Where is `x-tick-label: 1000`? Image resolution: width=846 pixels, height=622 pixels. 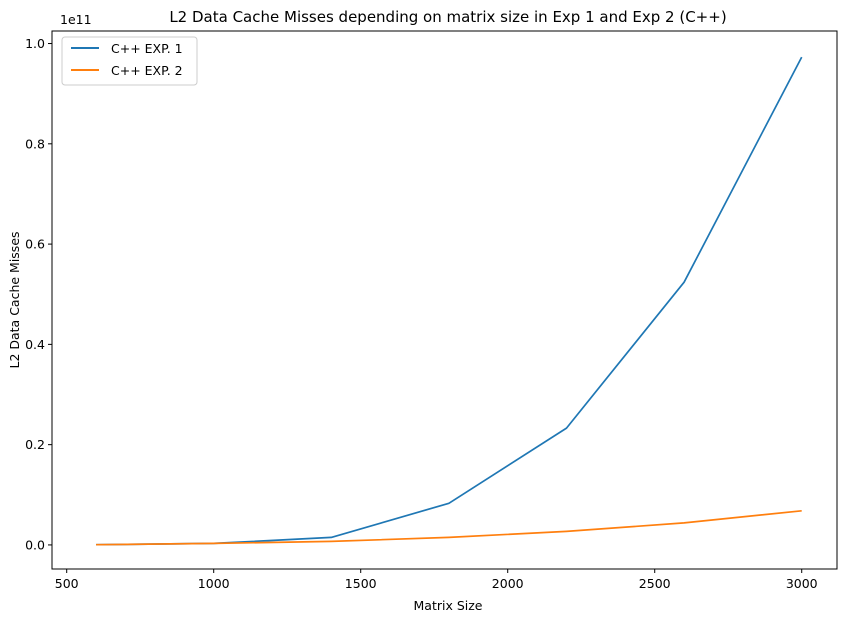
x-tick-label: 1000 is located at coordinates (214, 583).